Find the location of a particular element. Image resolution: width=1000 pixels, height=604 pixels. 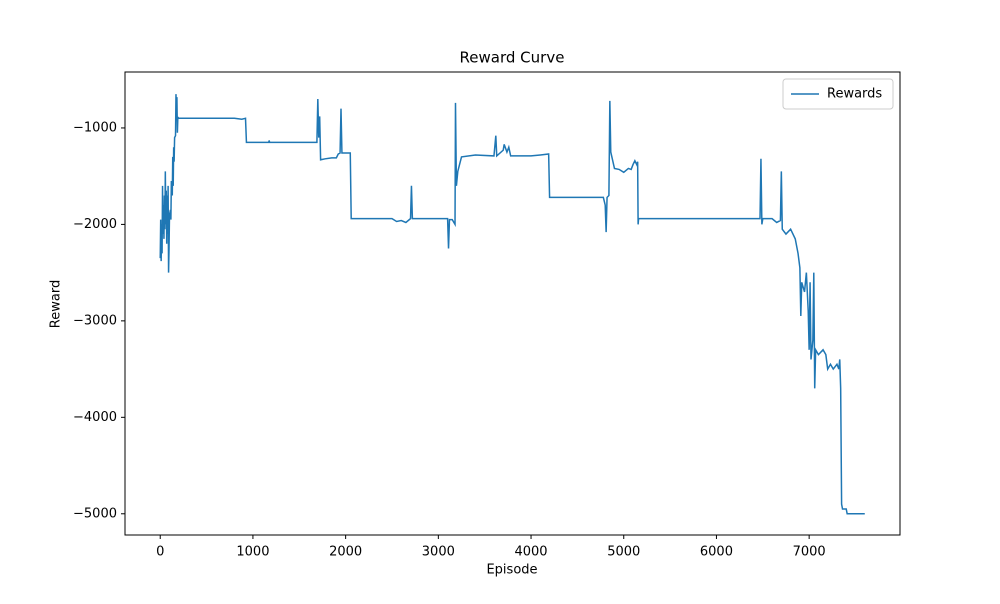

y-axis-label: Reward is located at coordinates (56, 304).